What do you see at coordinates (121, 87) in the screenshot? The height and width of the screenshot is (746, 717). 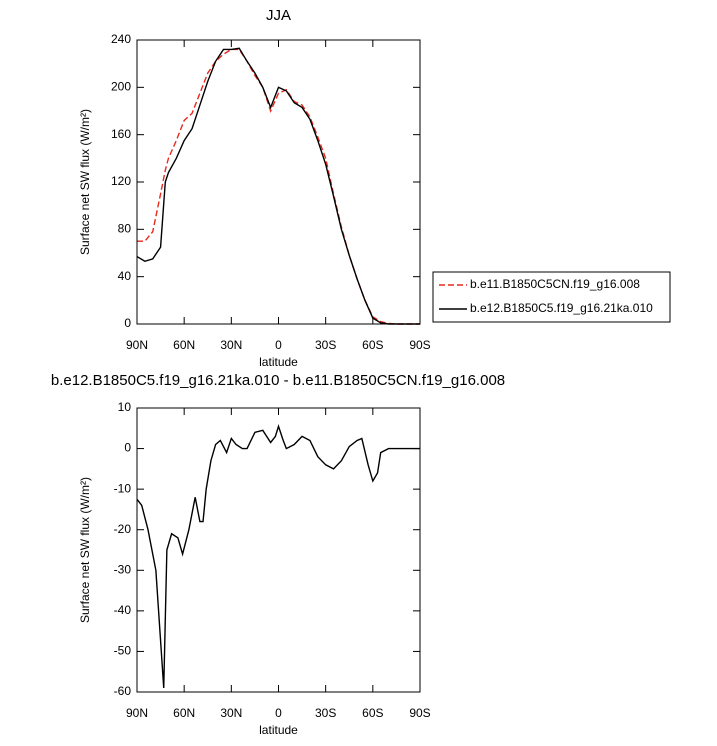 I see `y-tick-label: 200` at bounding box center [121, 87].